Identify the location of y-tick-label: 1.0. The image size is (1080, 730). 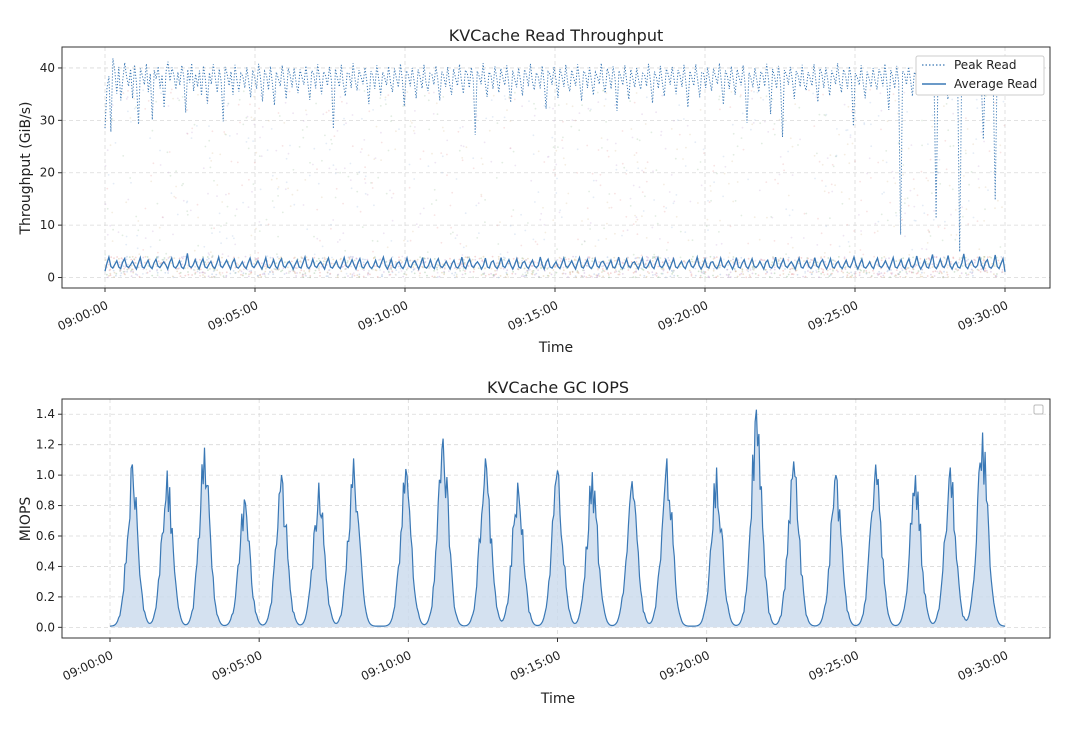
(45, 475).